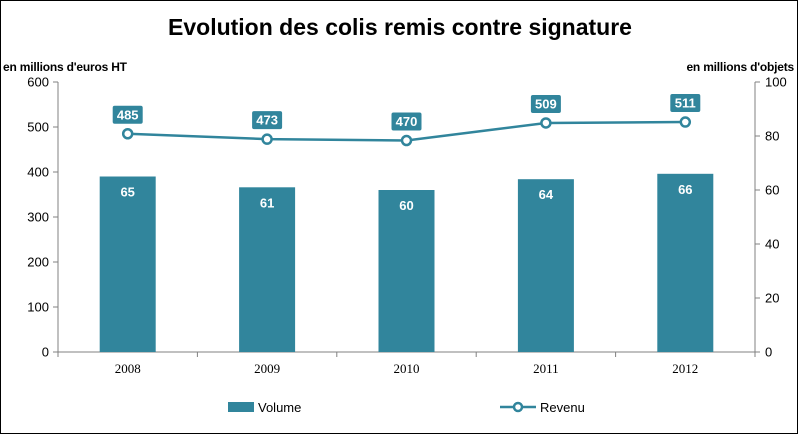 The image size is (800, 436). I want to click on left-axis-tick-label: 300, so click(38, 217).